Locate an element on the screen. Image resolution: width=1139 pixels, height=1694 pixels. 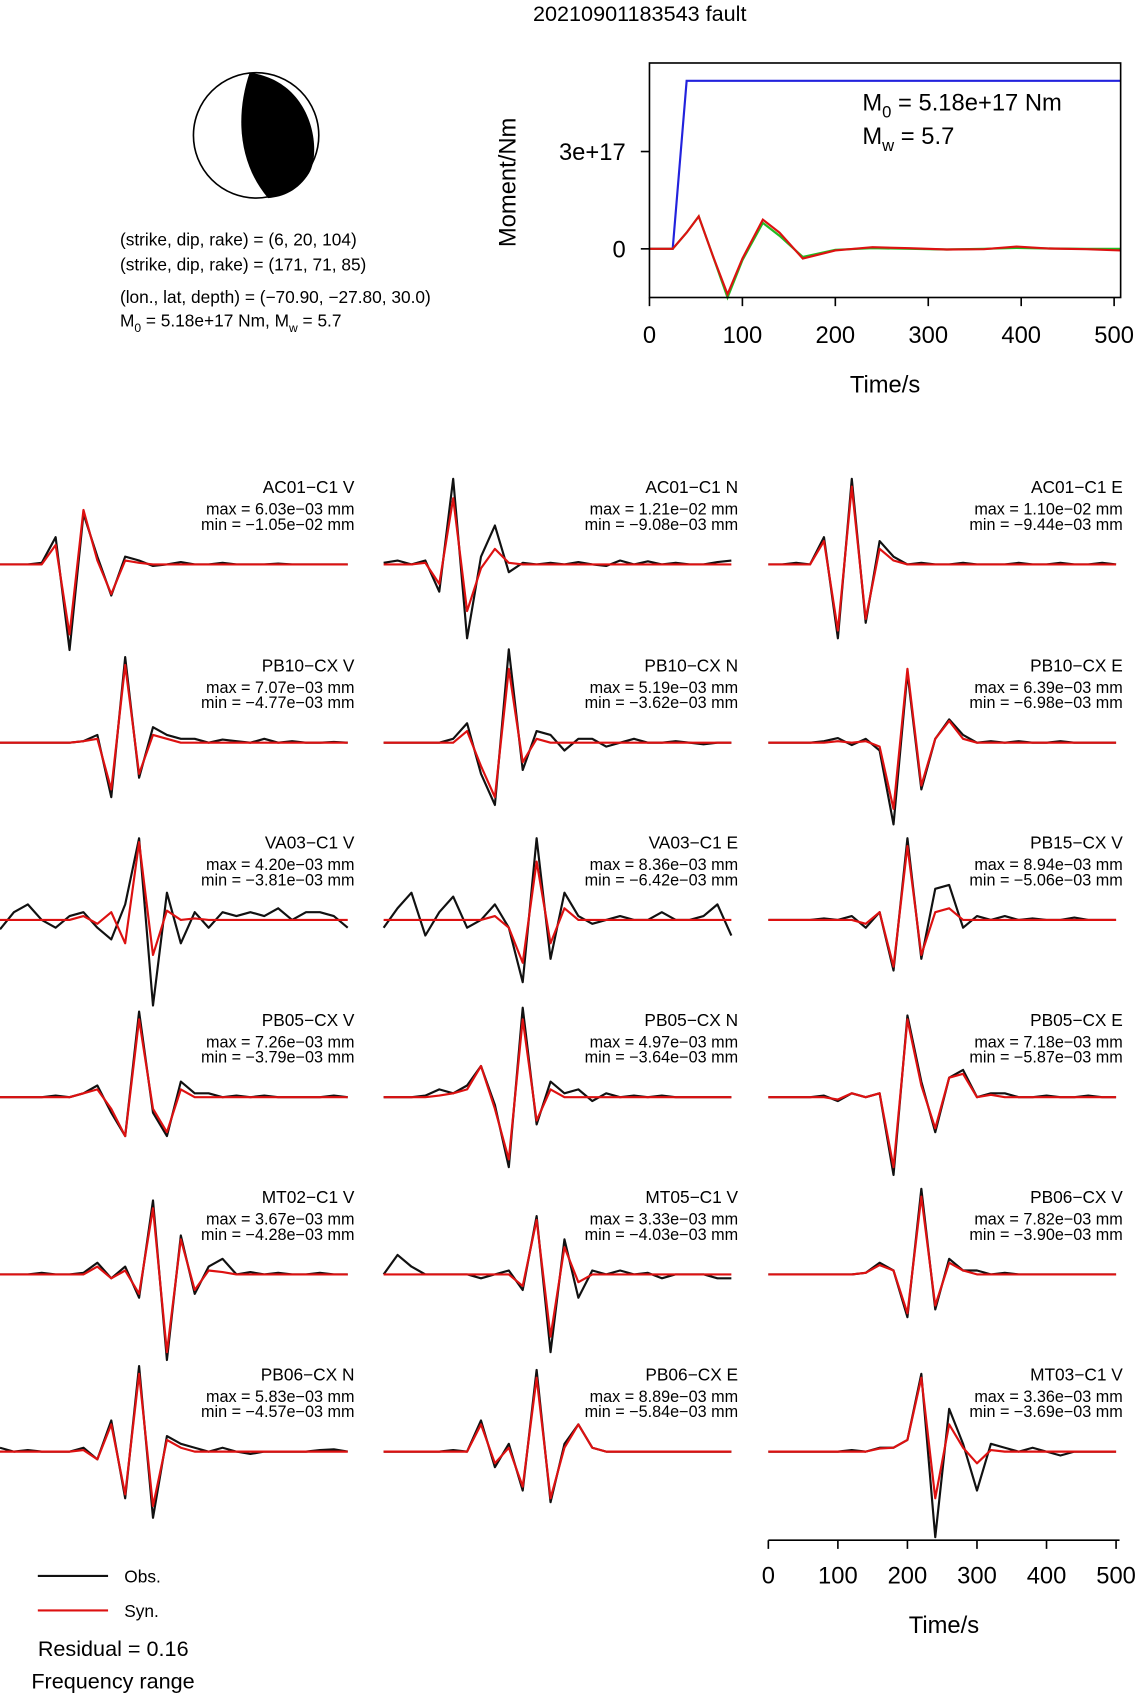
text-part: = 5.7 is located at coordinates (924, 136).